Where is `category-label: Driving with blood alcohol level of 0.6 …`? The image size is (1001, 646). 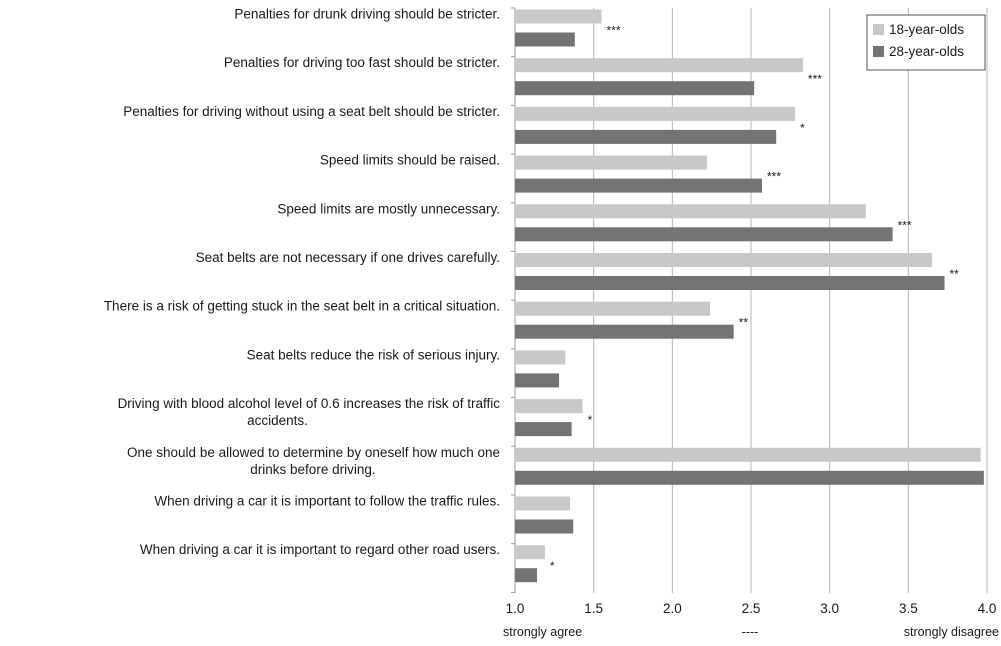 category-label: Driving with blood alcohol level of 0.6 … is located at coordinates (309, 403).